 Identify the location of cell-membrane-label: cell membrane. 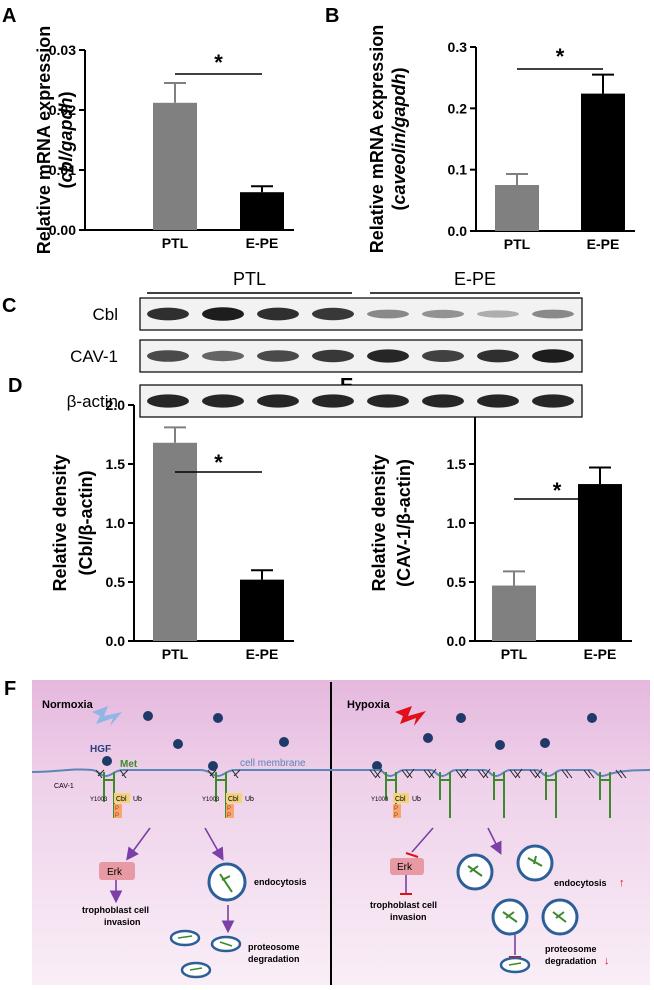
(273, 763).